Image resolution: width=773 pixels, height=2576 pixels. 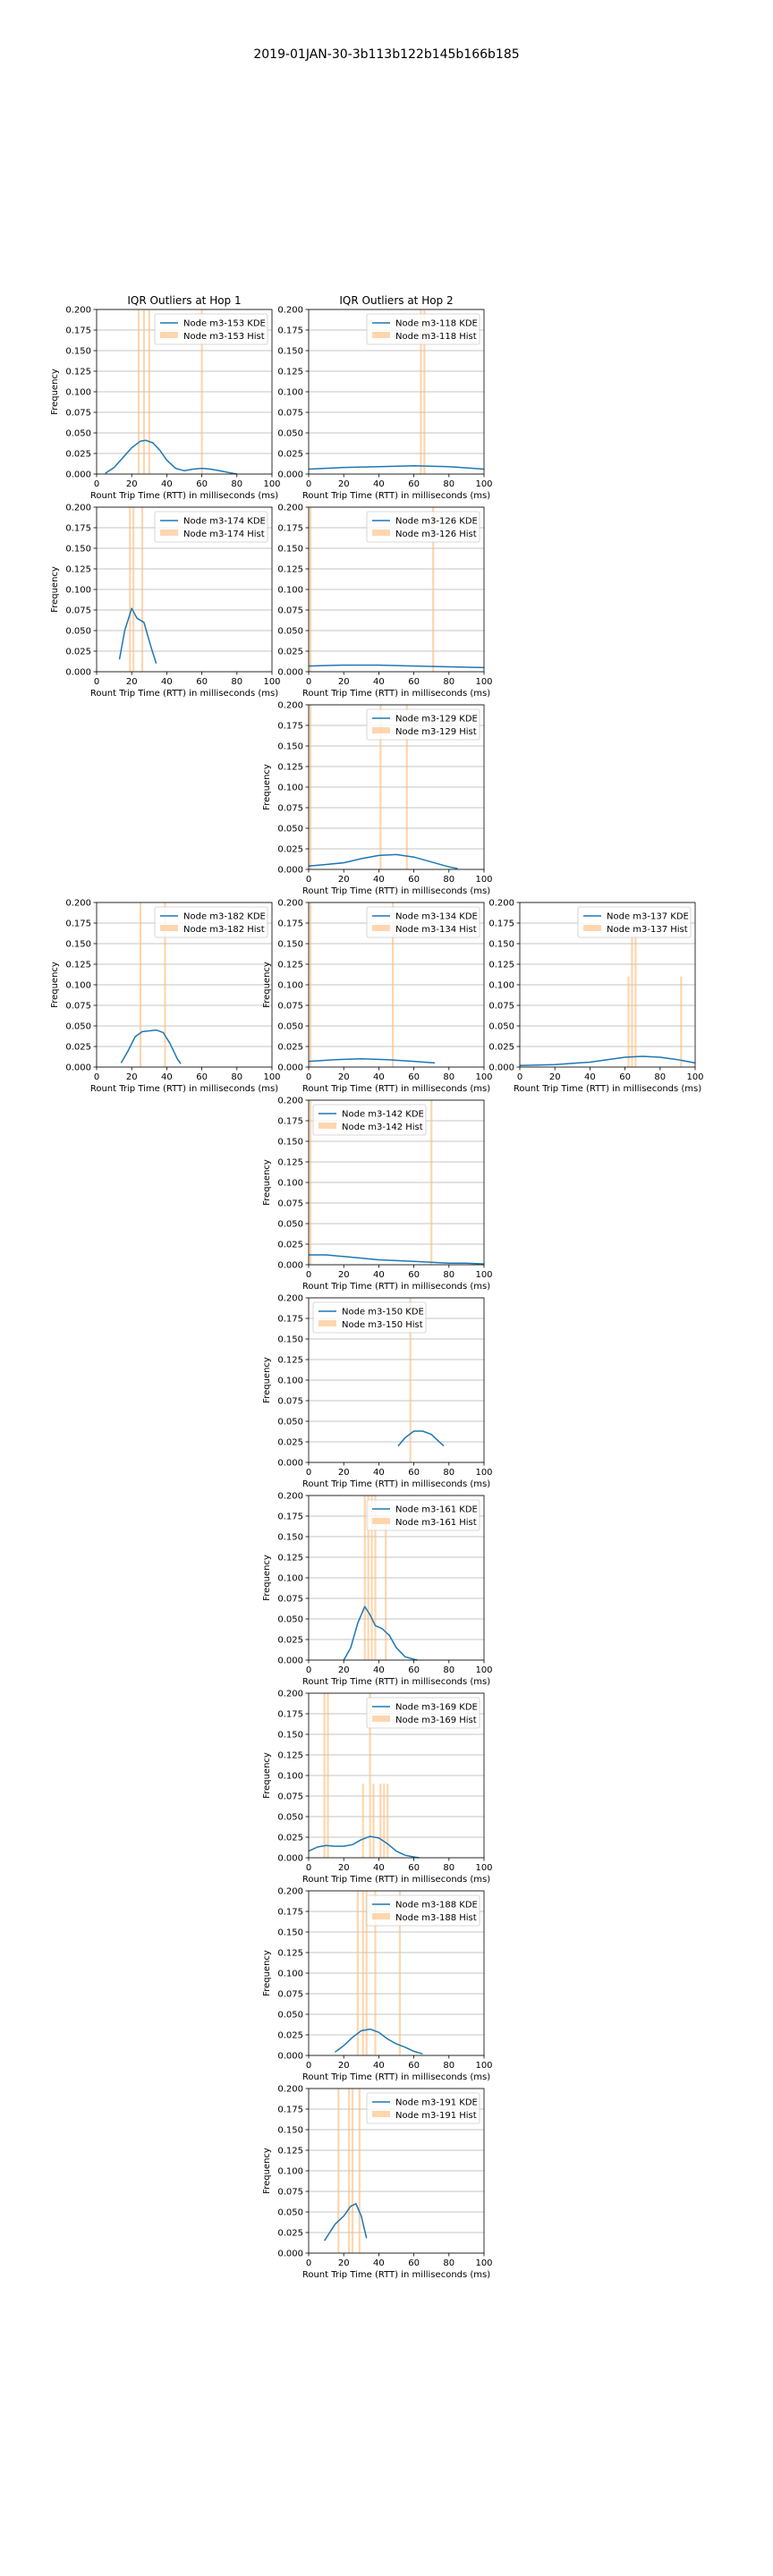 What do you see at coordinates (383, 1115) in the screenshot?
I see `legend-kde-label: Node m3-142 KDE` at bounding box center [383, 1115].